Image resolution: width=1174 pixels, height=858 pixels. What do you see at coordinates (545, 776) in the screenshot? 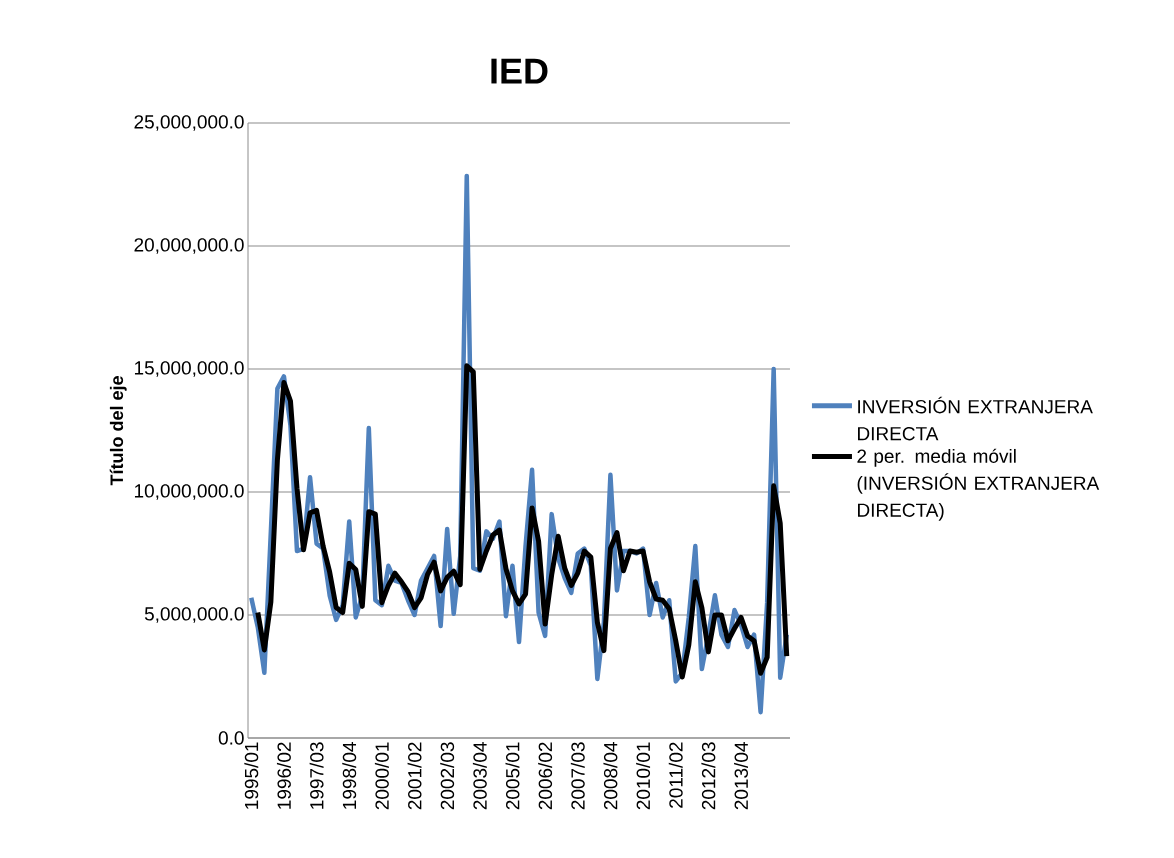
I see `x-tick-label: 2006/02` at bounding box center [545, 776].